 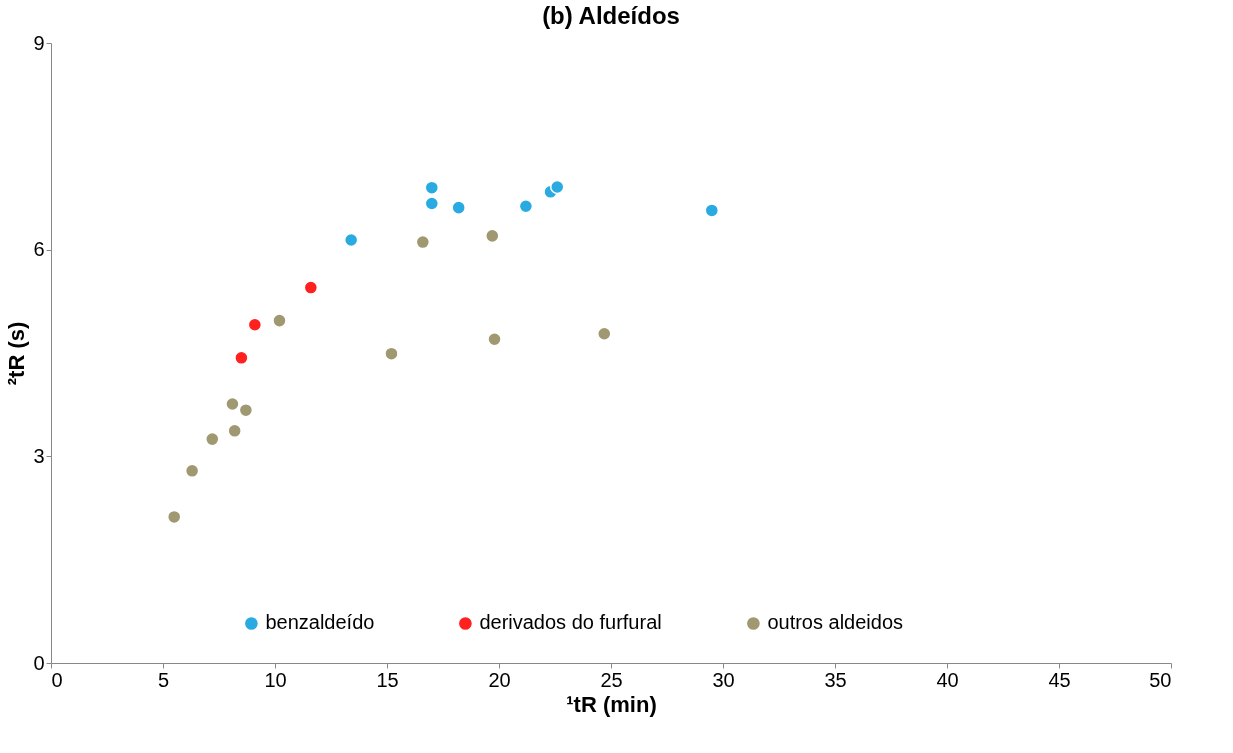 What do you see at coordinates (499, 679) in the screenshot?
I see `x-tick-label: 20` at bounding box center [499, 679].